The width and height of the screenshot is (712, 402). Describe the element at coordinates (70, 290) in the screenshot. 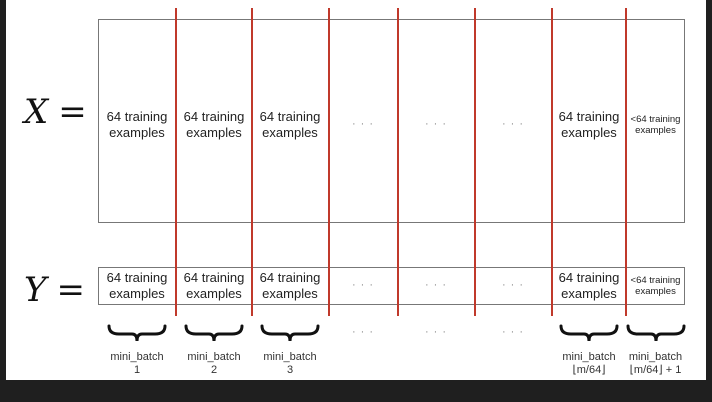

I see `y-equals-sign: =` at that location.